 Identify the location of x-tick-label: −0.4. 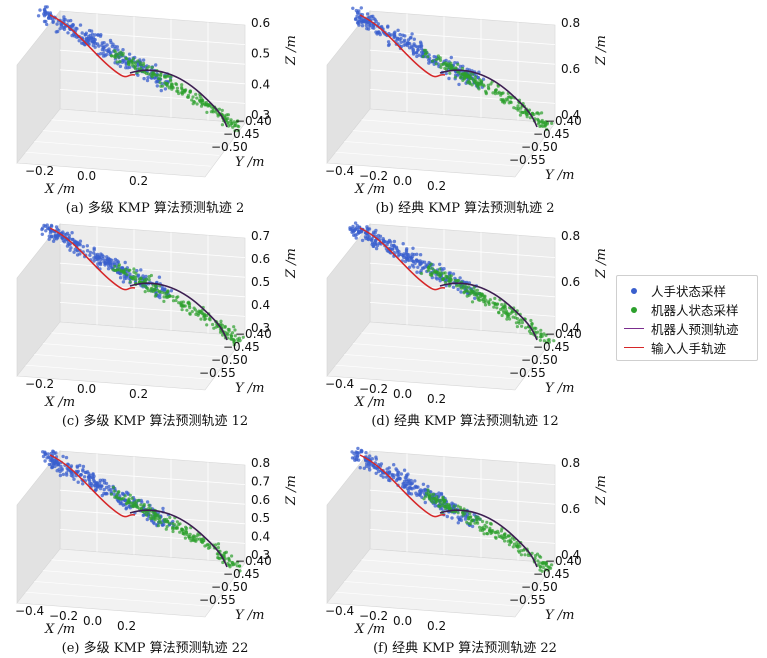
(339, 611).